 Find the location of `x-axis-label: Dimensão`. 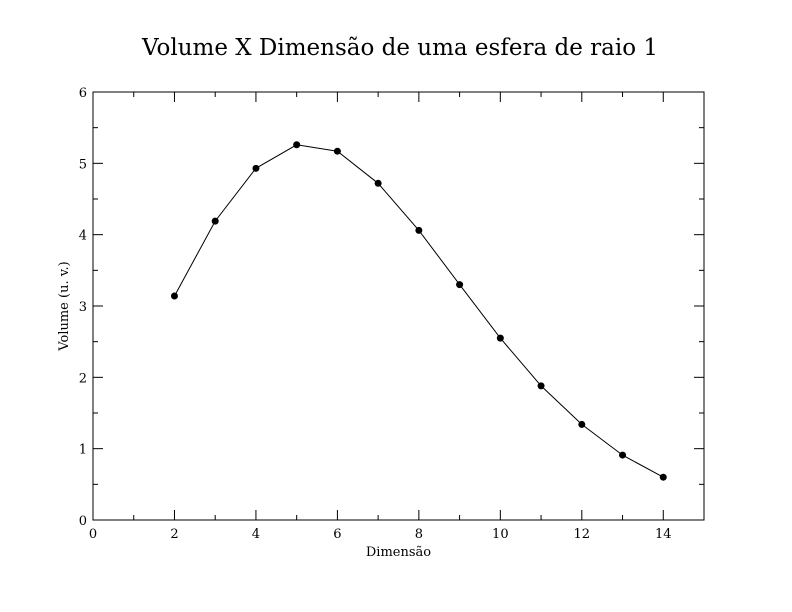

x-axis-label: Dimensão is located at coordinates (398, 552).